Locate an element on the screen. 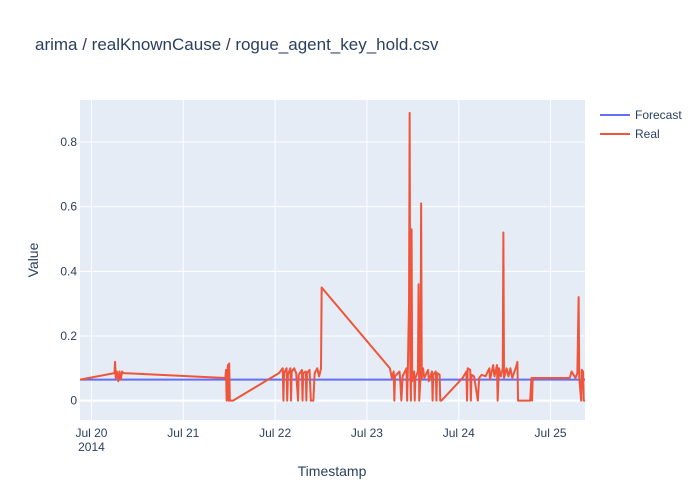 The image size is (700, 500). legend-label-real: Real is located at coordinates (647, 134).